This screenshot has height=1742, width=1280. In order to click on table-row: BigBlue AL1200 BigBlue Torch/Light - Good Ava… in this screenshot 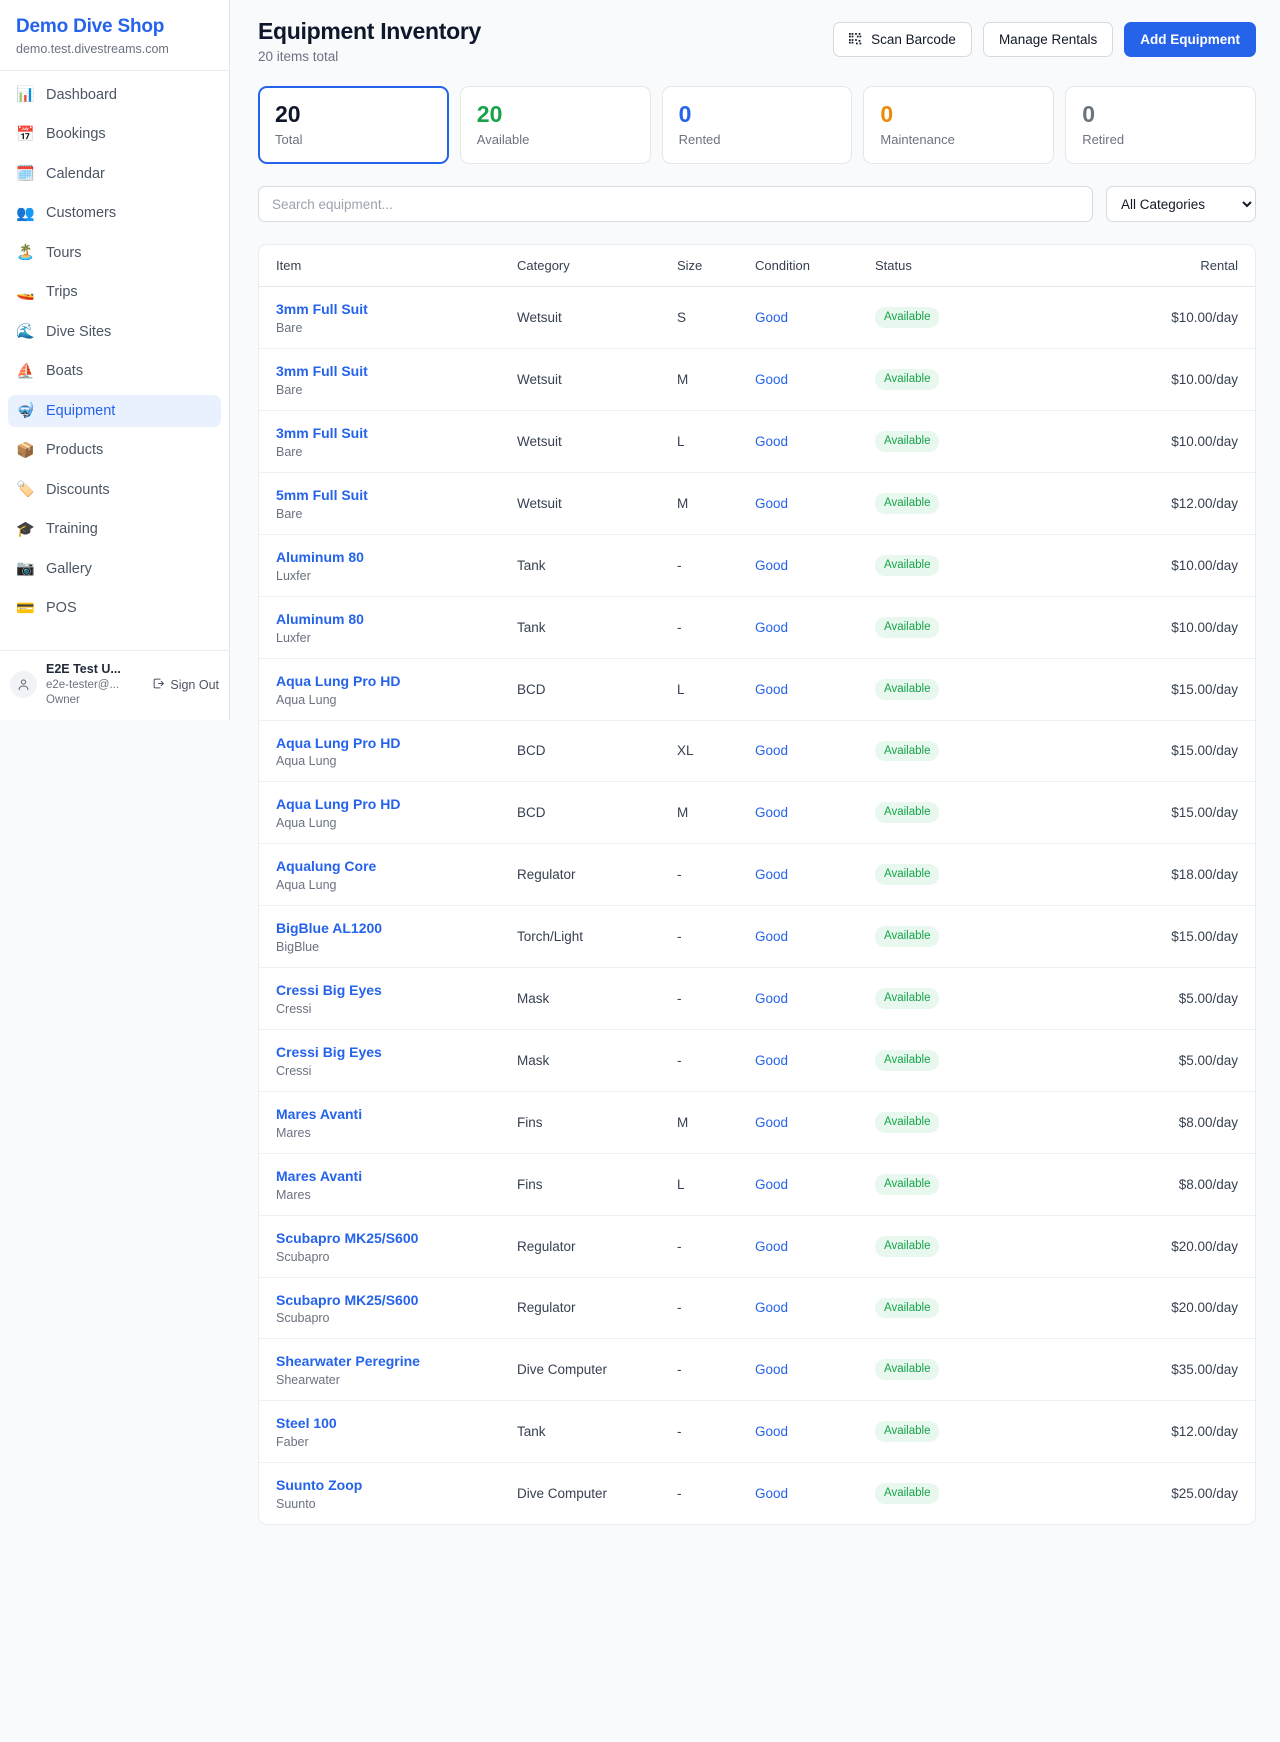, I will do `click(757, 937)`.